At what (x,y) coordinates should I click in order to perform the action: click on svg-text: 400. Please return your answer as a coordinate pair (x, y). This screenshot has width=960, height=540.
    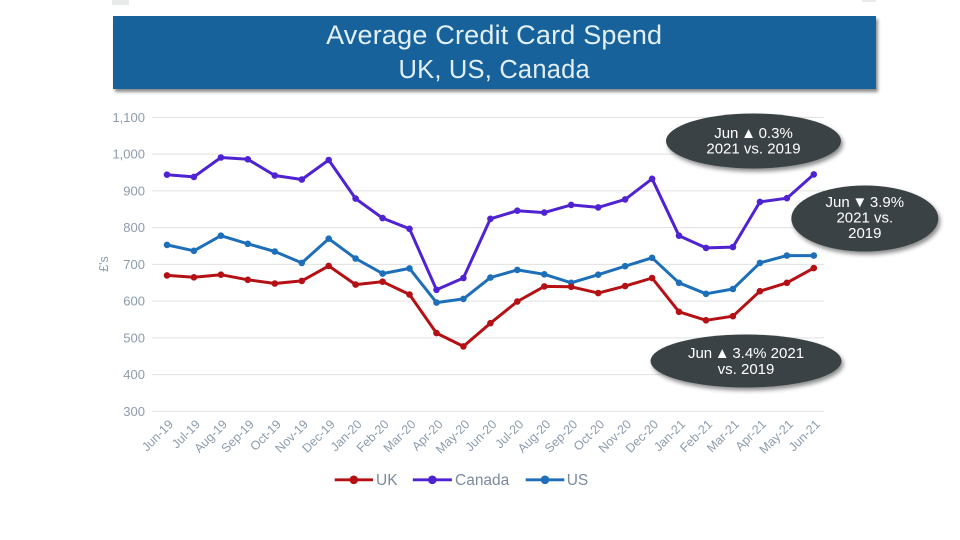
    Looking at the image, I should click on (134, 374).